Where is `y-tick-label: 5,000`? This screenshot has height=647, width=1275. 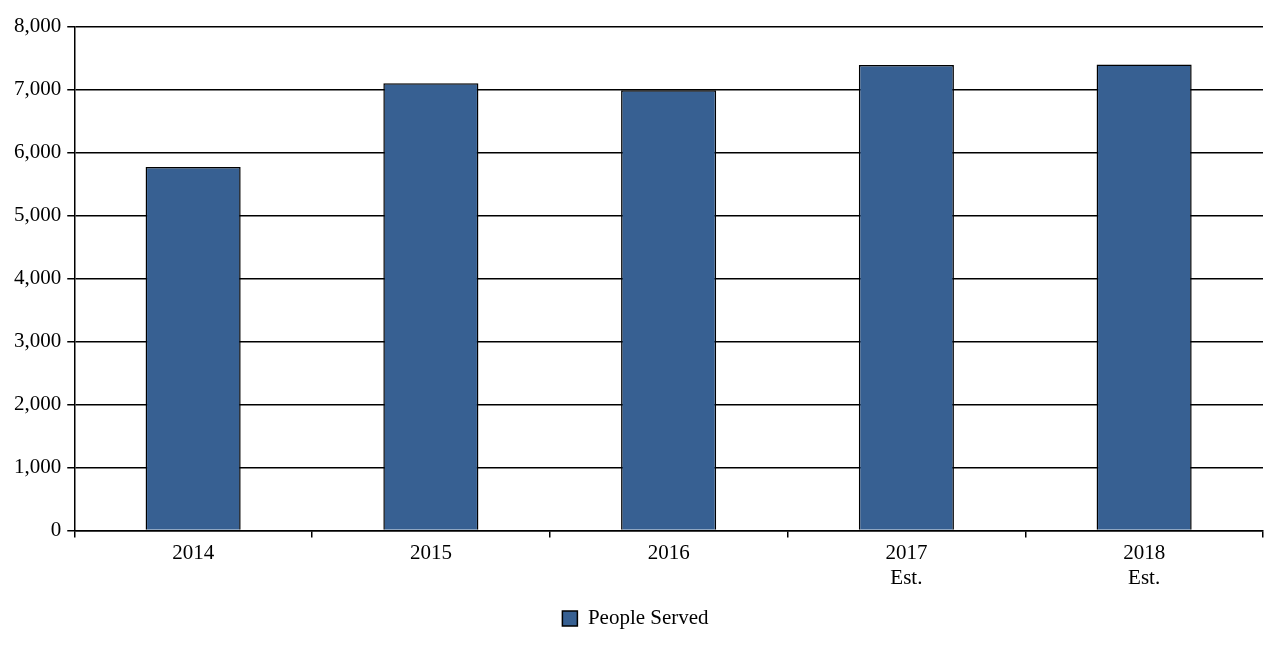 y-tick-label: 5,000 is located at coordinates (38, 214).